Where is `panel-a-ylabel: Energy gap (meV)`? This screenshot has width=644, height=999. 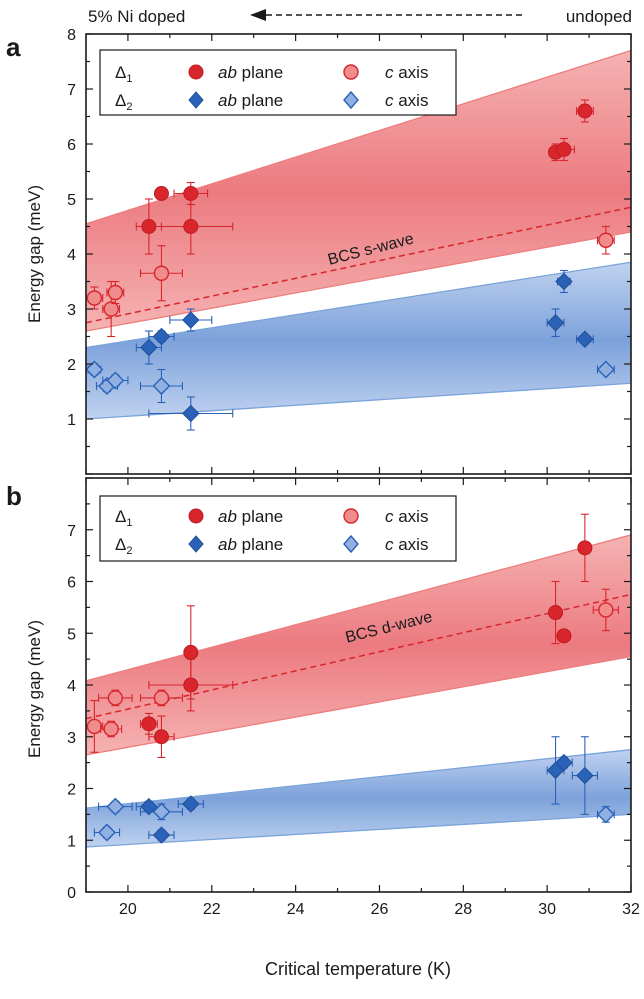
panel-a-ylabel: Energy gap (meV) is located at coordinates (34, 254).